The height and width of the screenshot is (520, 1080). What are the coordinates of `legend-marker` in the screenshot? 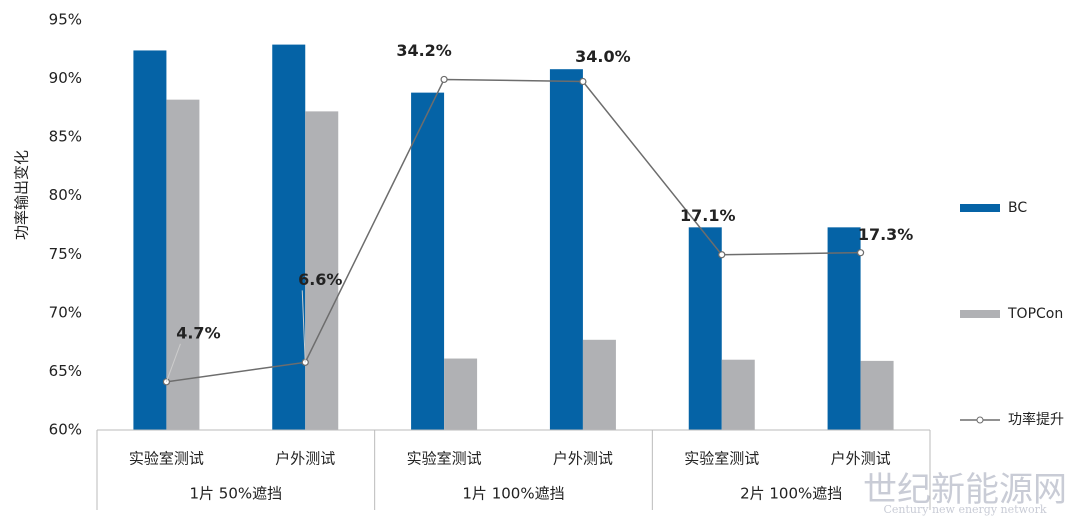 It's located at (980, 420).